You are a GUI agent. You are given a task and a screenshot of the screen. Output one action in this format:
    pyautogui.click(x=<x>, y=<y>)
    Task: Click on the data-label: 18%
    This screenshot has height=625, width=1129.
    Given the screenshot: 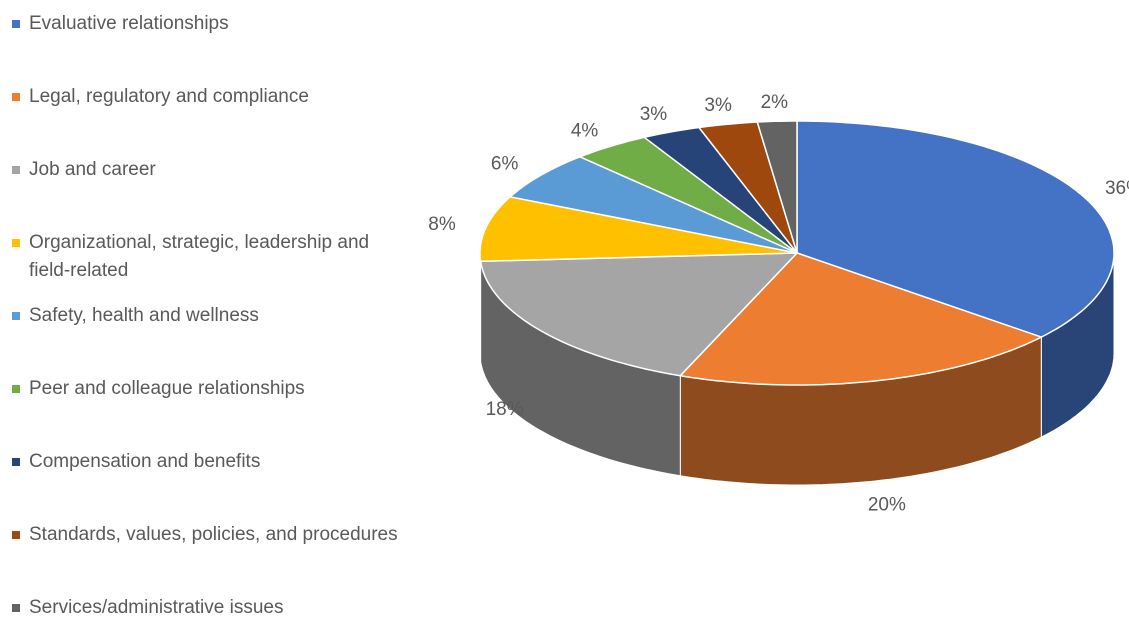 What is the action you would take?
    pyautogui.click(x=505, y=409)
    